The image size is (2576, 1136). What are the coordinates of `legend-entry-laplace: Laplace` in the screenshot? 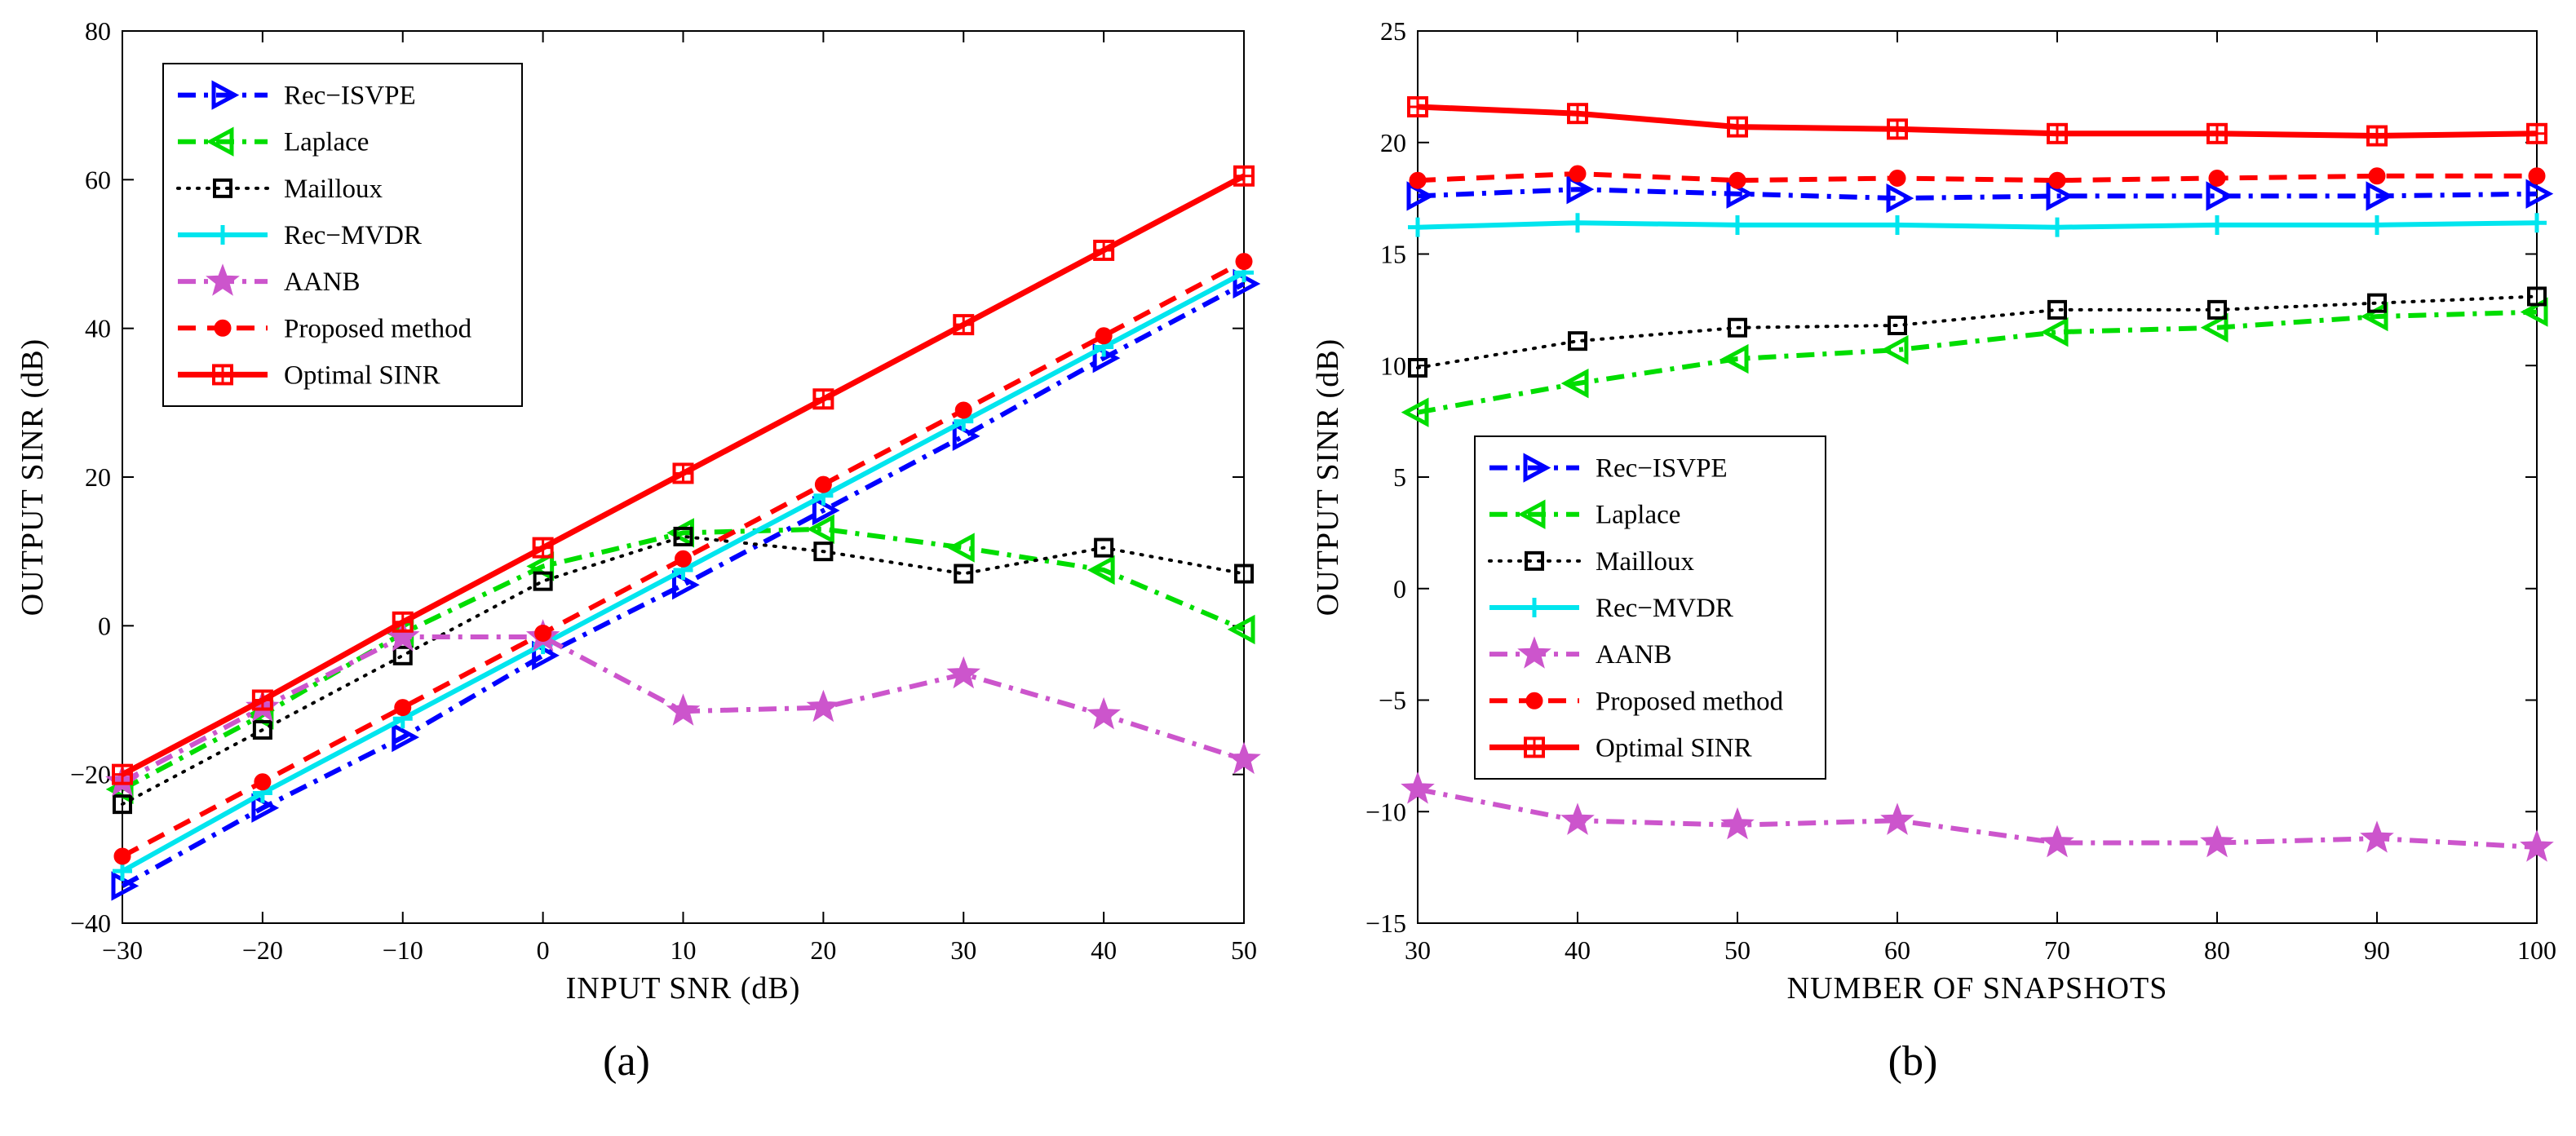 It's located at (273, 141).